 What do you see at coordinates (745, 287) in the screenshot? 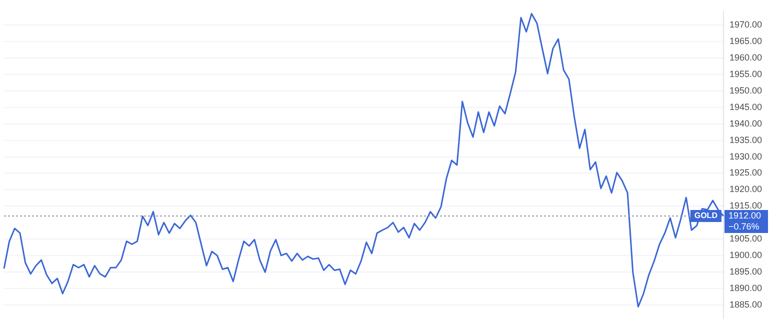
I see `y-tick-label: 1890.00` at bounding box center [745, 287].